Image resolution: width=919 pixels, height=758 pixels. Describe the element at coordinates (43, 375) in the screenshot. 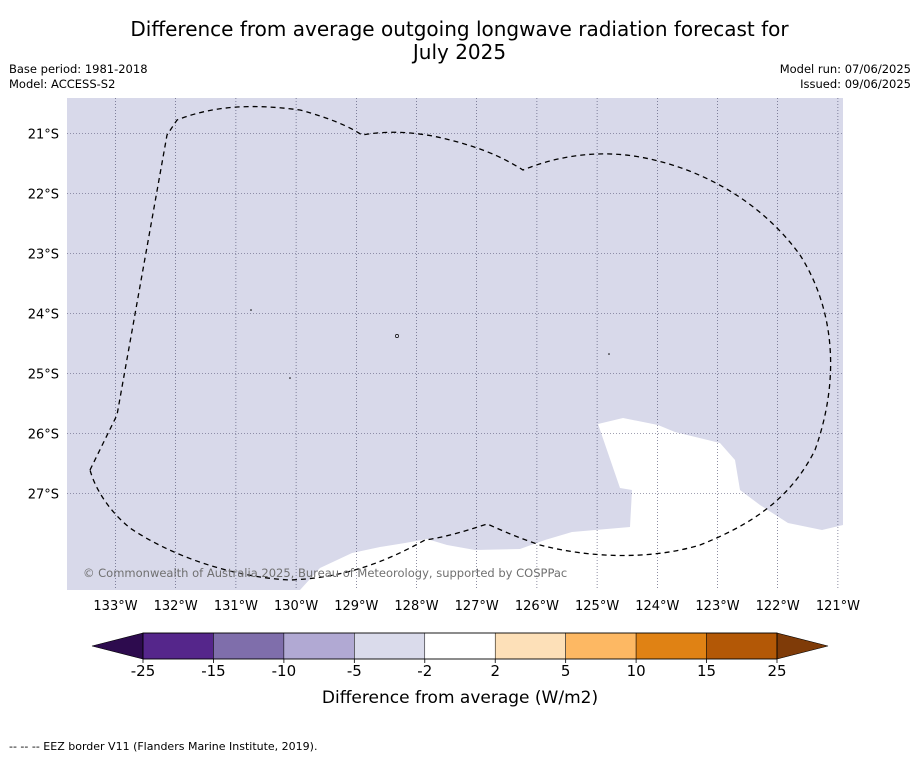

I see `latitude-label: 25°S` at that location.